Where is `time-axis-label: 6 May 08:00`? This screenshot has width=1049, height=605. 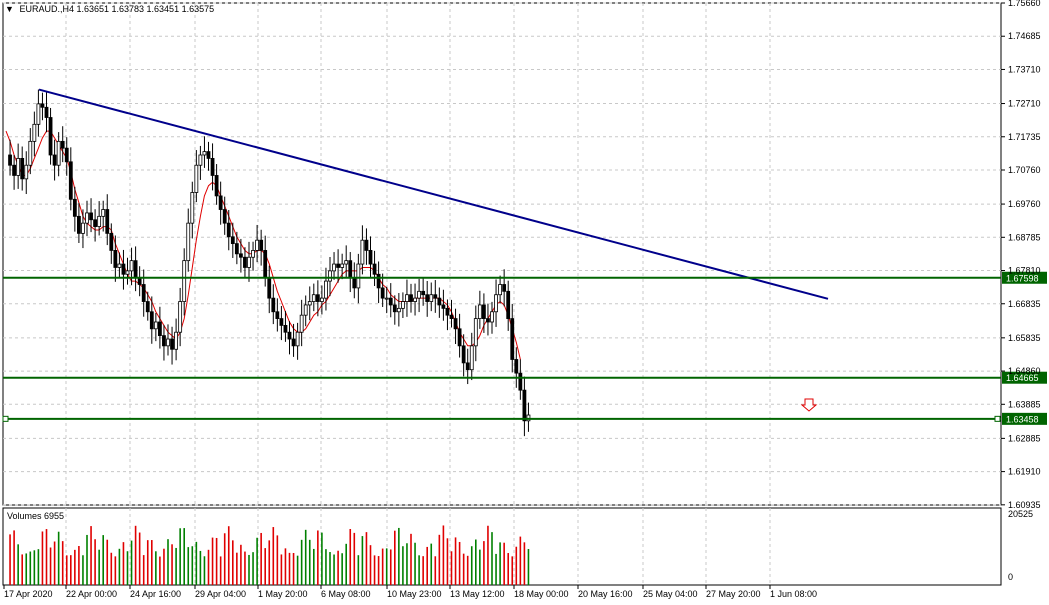
time-axis-label: 6 May 08:00 is located at coordinates (346, 594).